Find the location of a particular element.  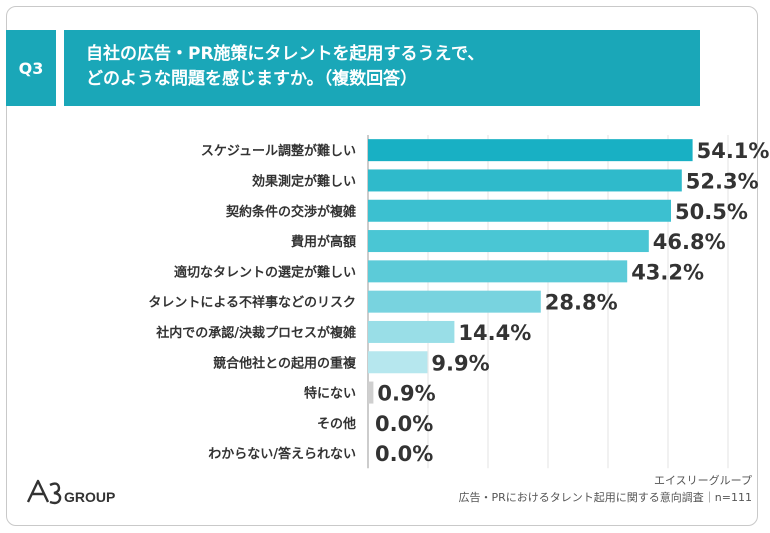

category-label: 契約条件の交渉が複雑 is located at coordinates (290, 212).